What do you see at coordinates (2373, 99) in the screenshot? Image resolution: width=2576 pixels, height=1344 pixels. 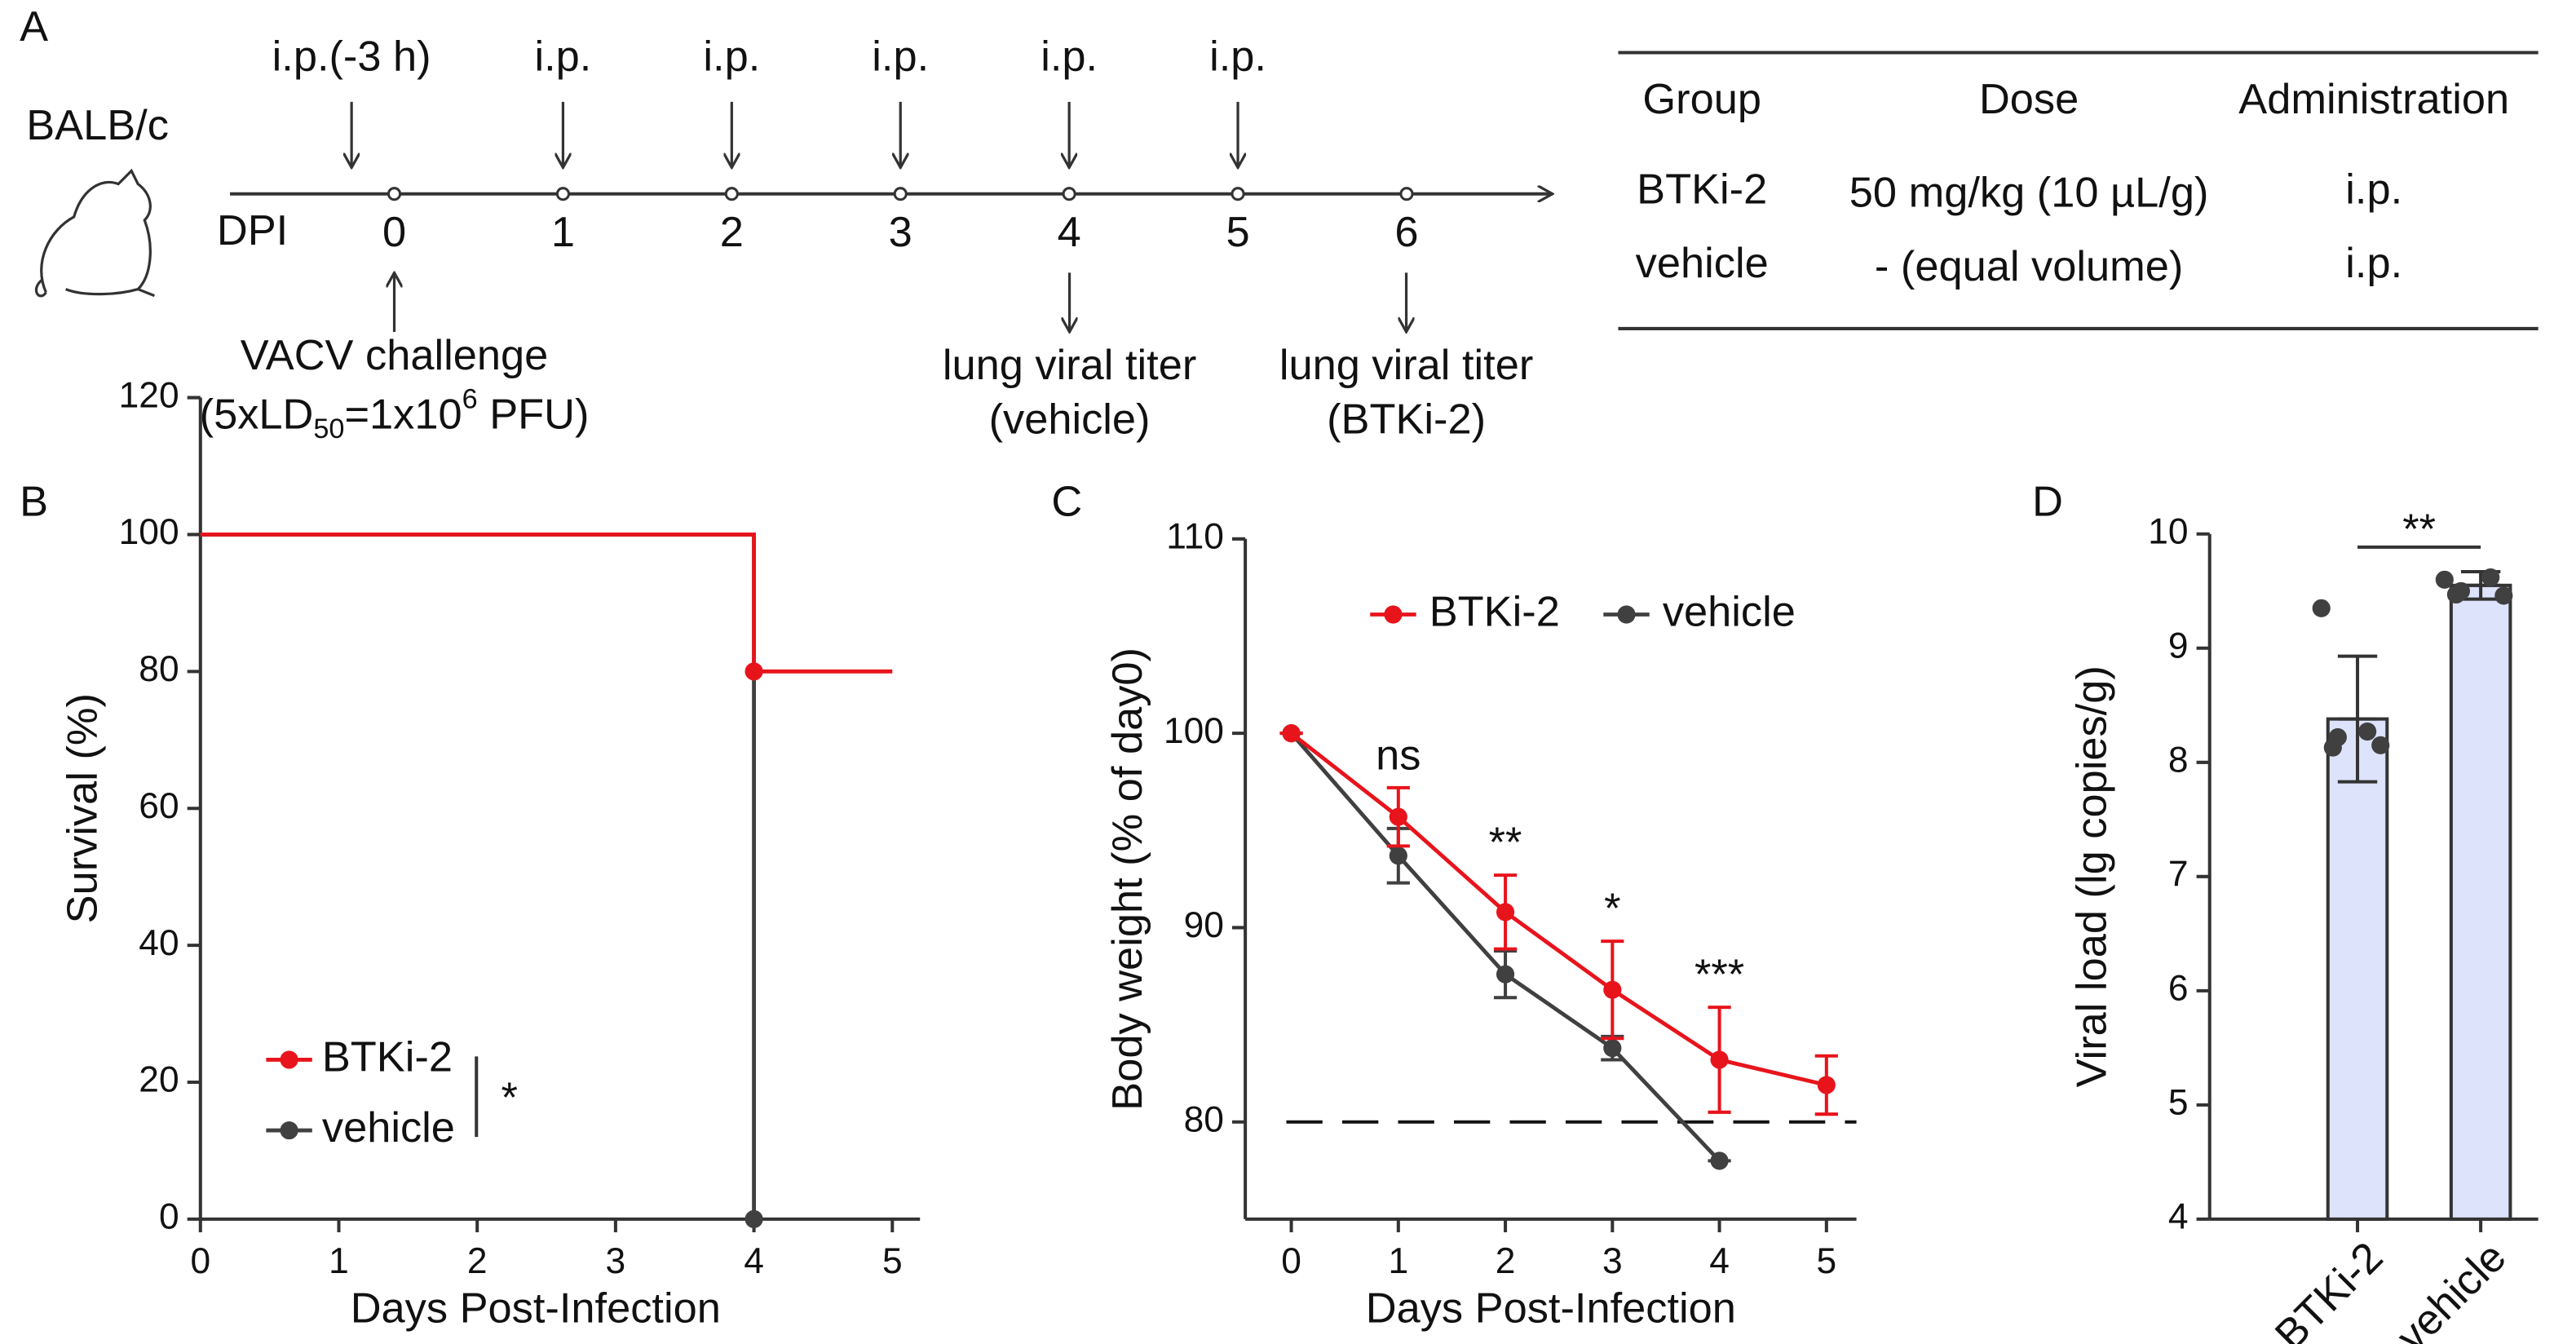 I see `table-header: Administration` at bounding box center [2373, 99].